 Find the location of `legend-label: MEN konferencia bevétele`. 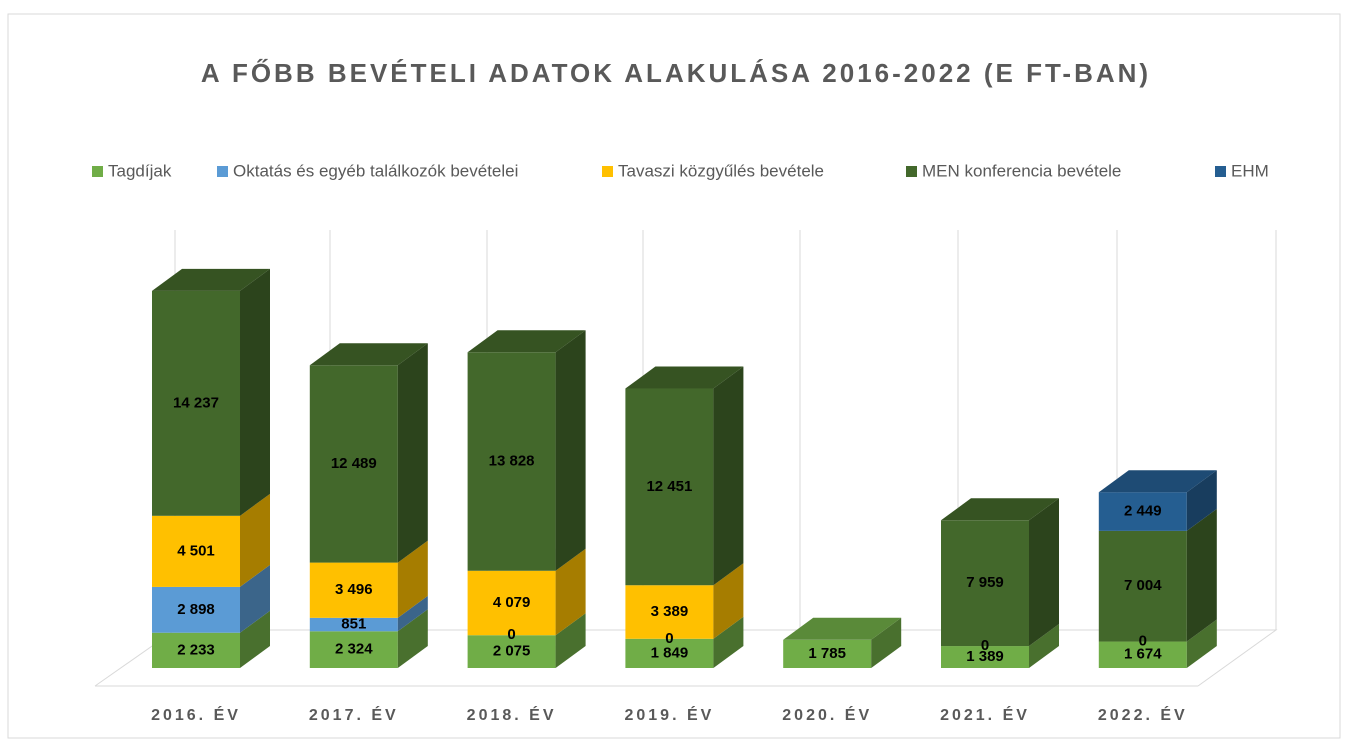

legend-label: MEN konferencia bevétele is located at coordinates (1021, 170).